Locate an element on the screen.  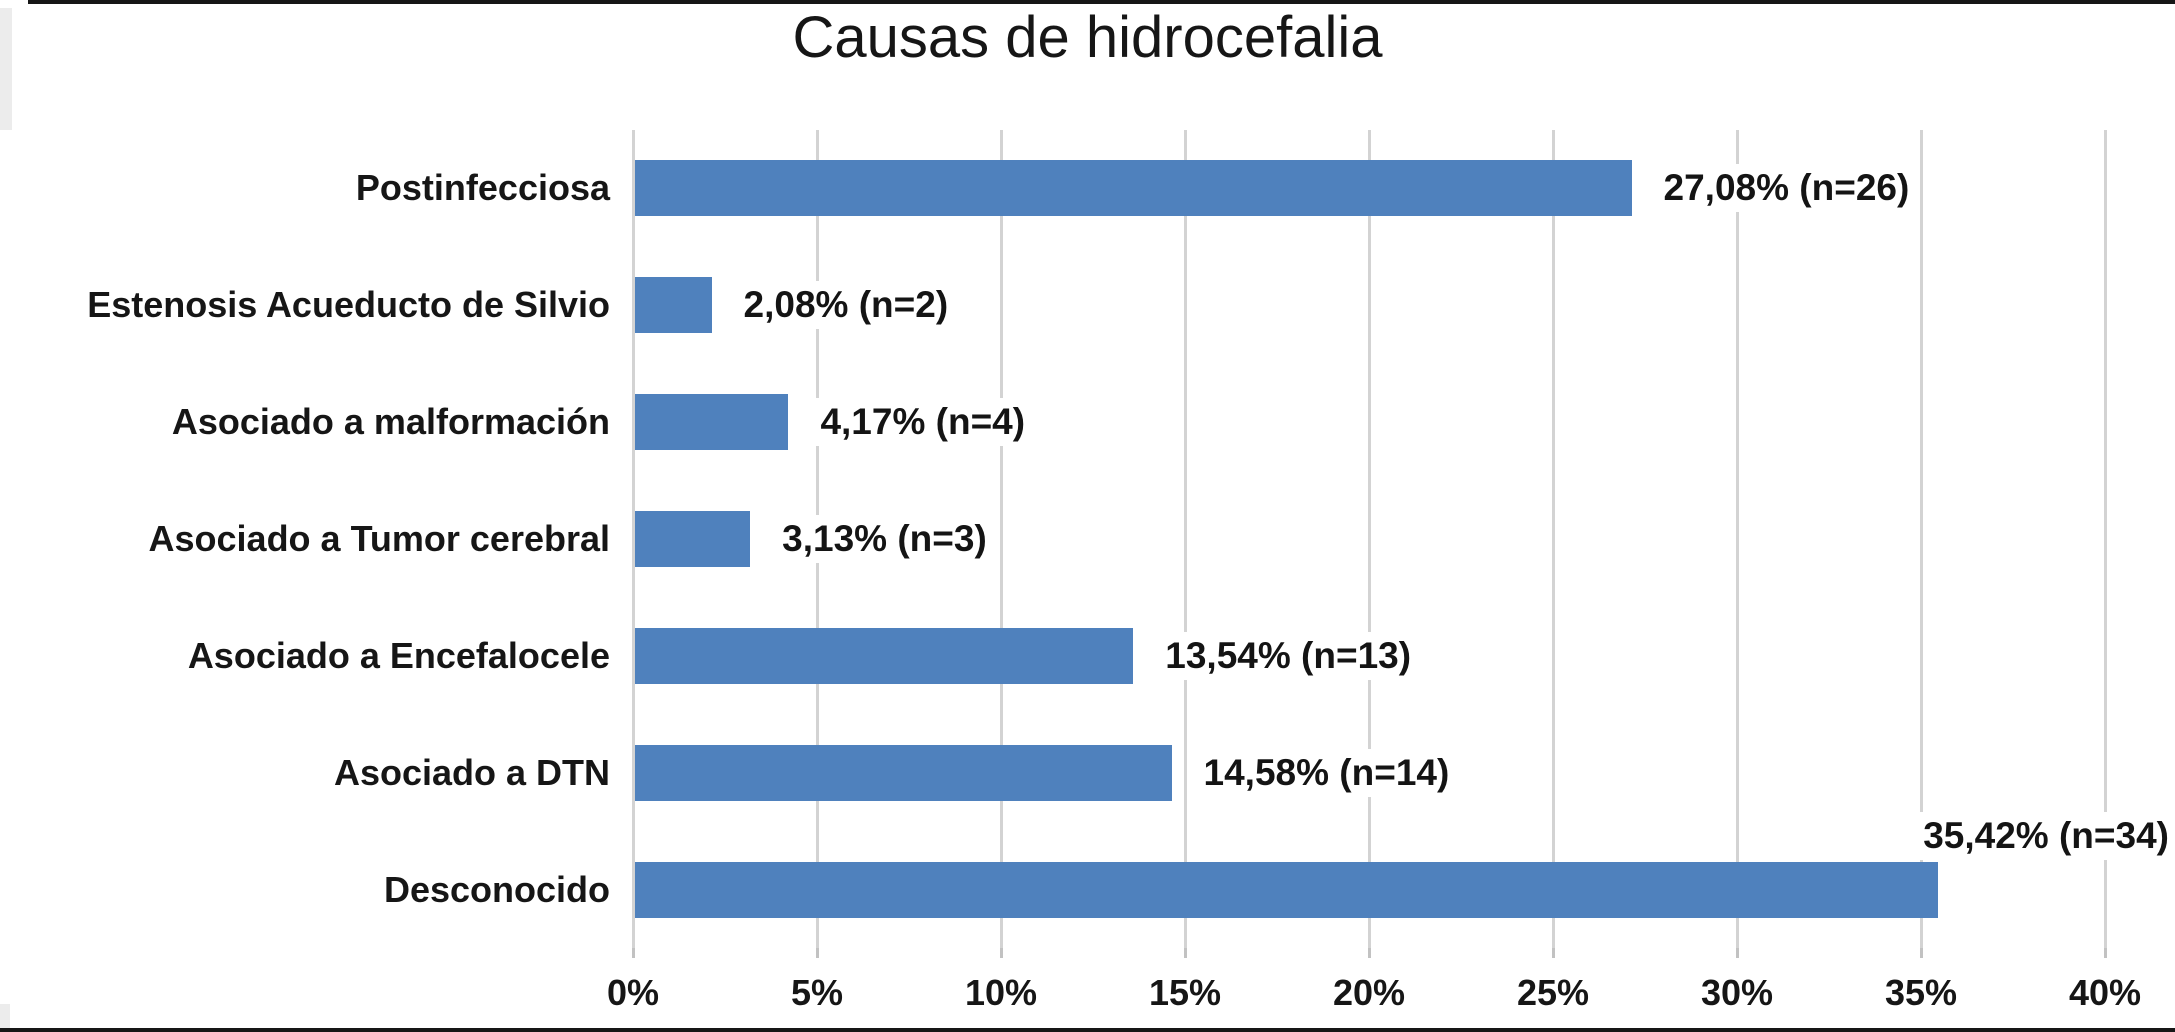
category-label: Asociado a Tumor cerebral is located at coordinates (379, 538).